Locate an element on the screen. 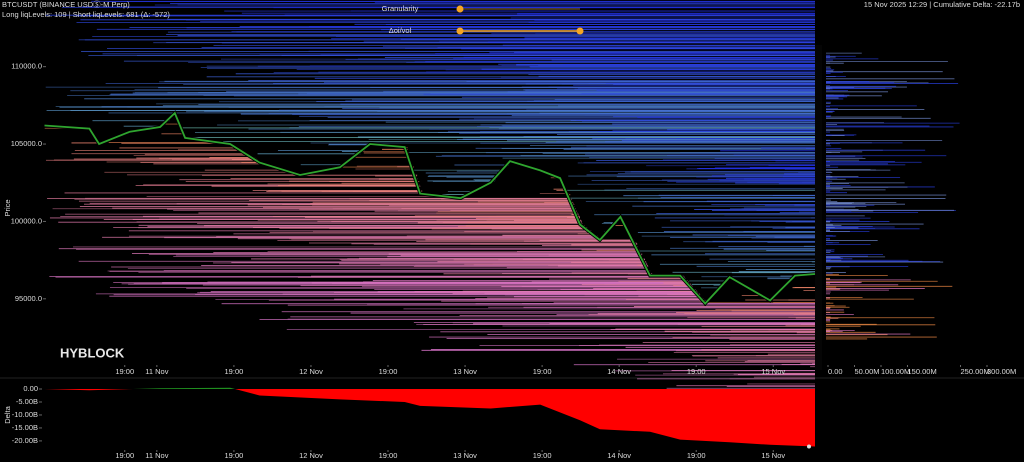 The image size is (1024, 462). symbol: BTCUSDT (BINANCE USDⓈ-M Perp) is located at coordinates (66, 4).